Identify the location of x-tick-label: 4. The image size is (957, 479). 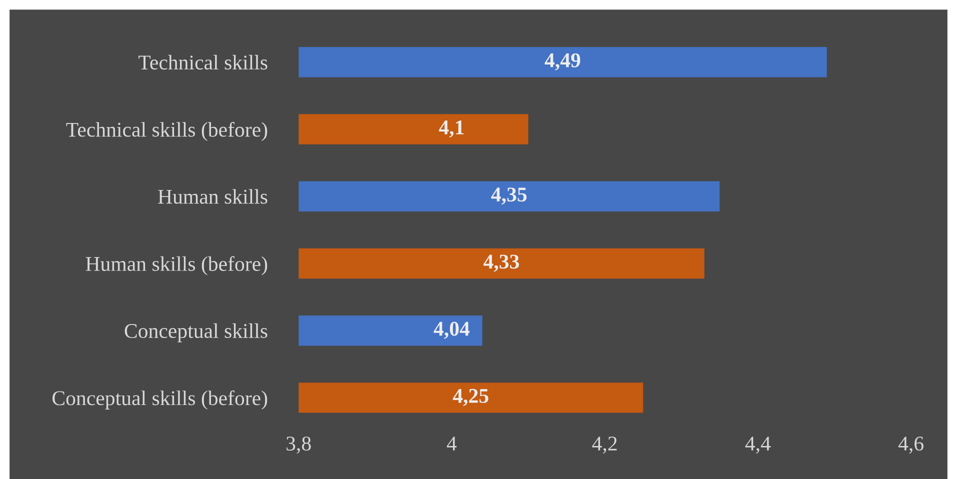
(451, 443).